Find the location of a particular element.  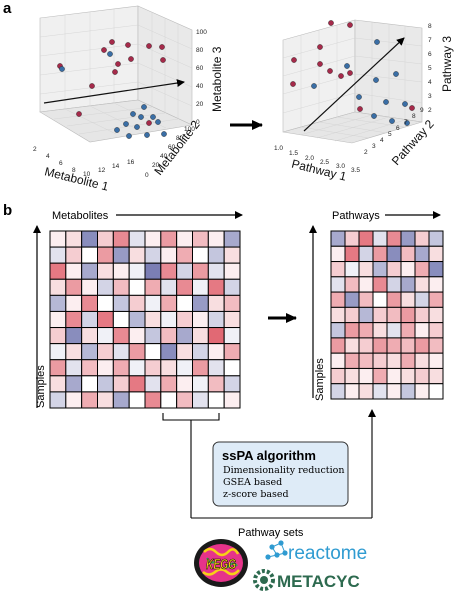

kegg-logo-pattern is located at coordinates (221, 561).